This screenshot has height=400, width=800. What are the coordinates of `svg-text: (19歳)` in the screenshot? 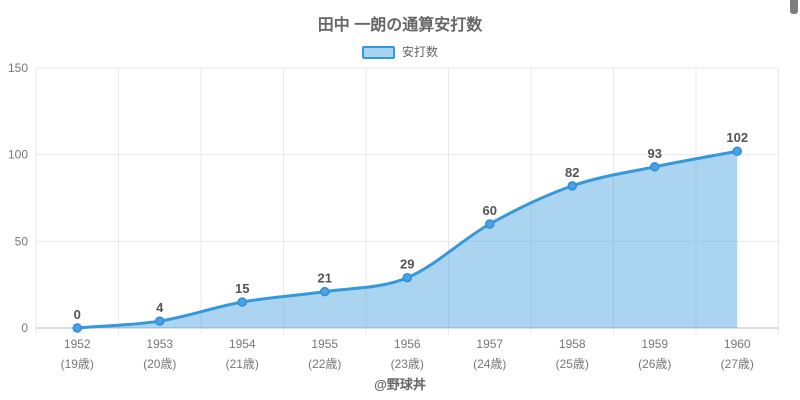 It's located at (77, 364).